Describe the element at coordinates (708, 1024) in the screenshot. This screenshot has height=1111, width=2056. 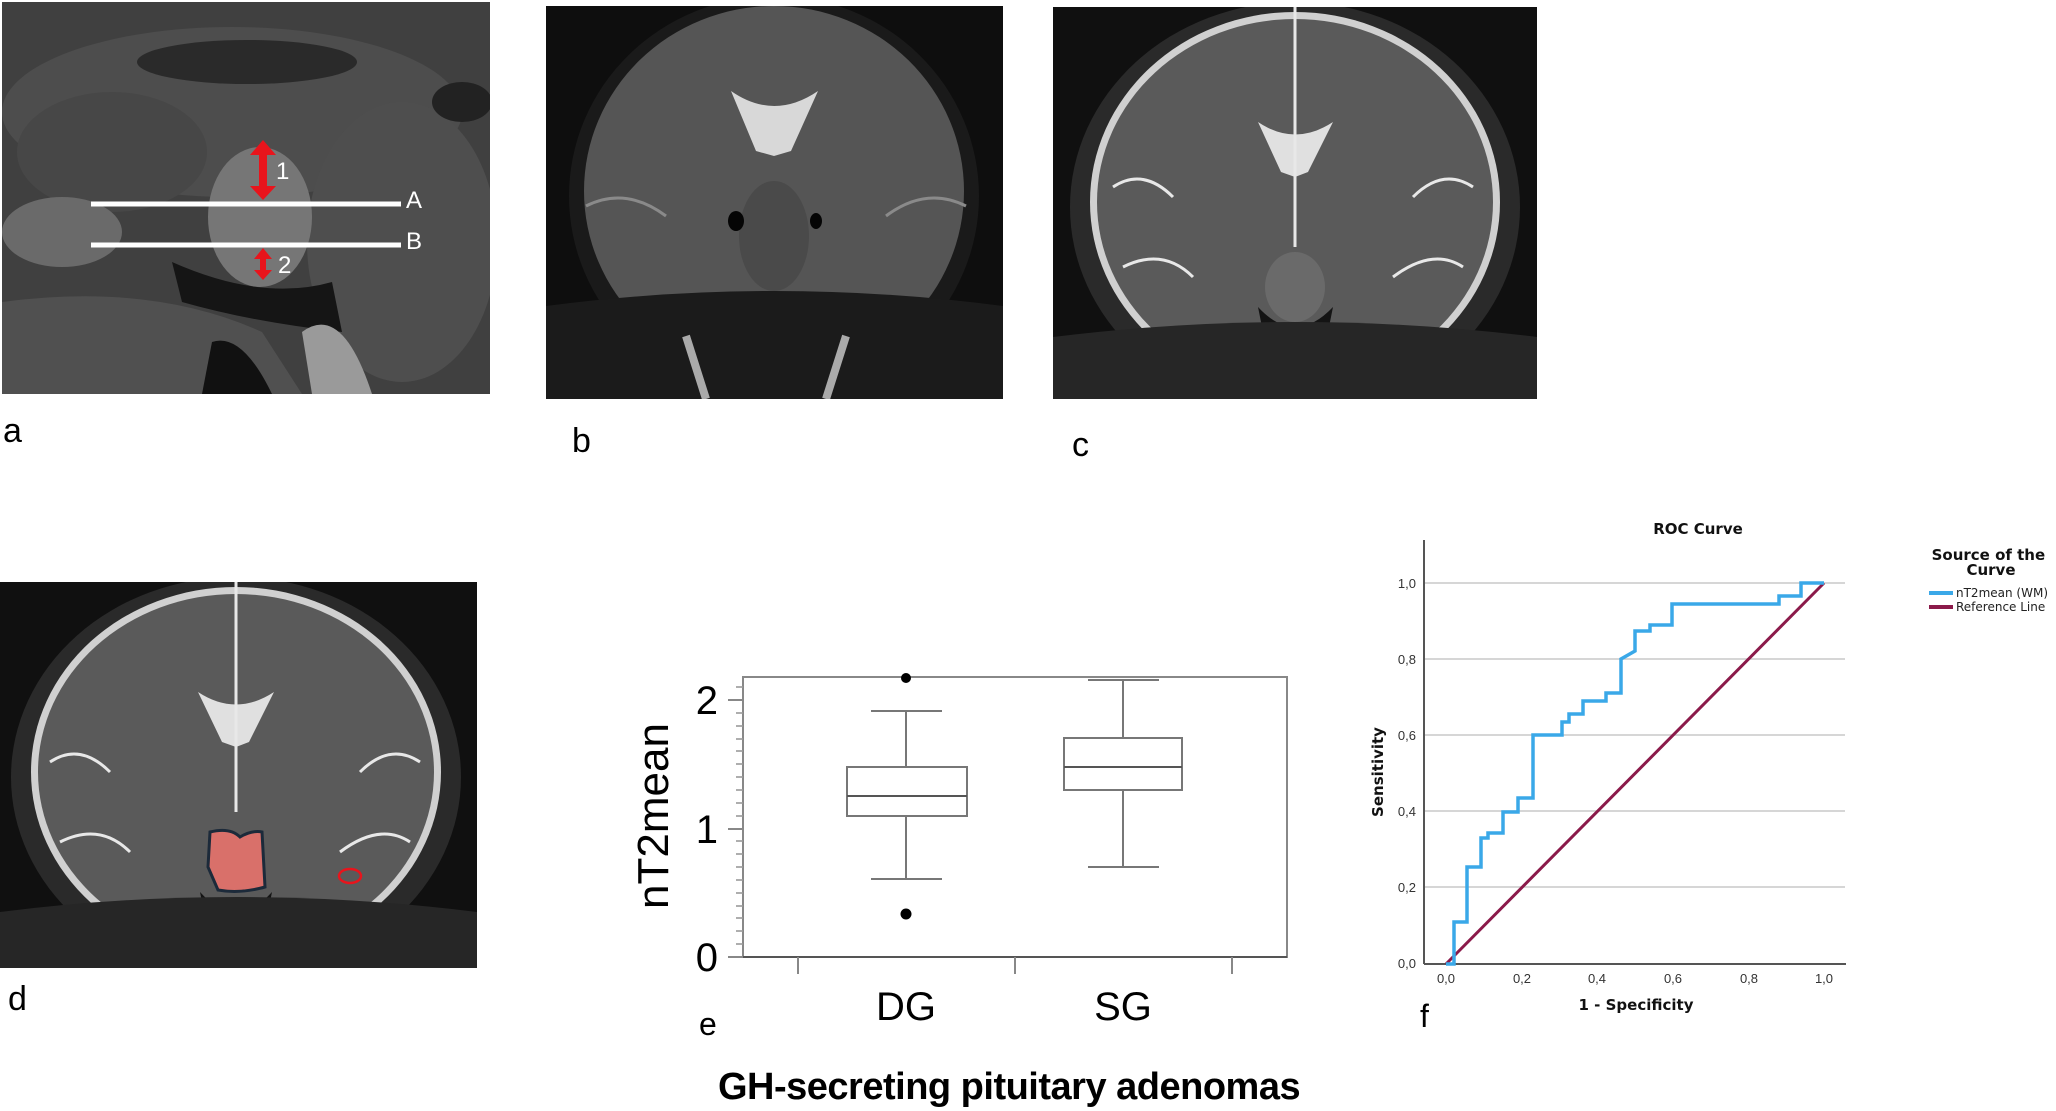
I see `panel-label-e: e` at that location.